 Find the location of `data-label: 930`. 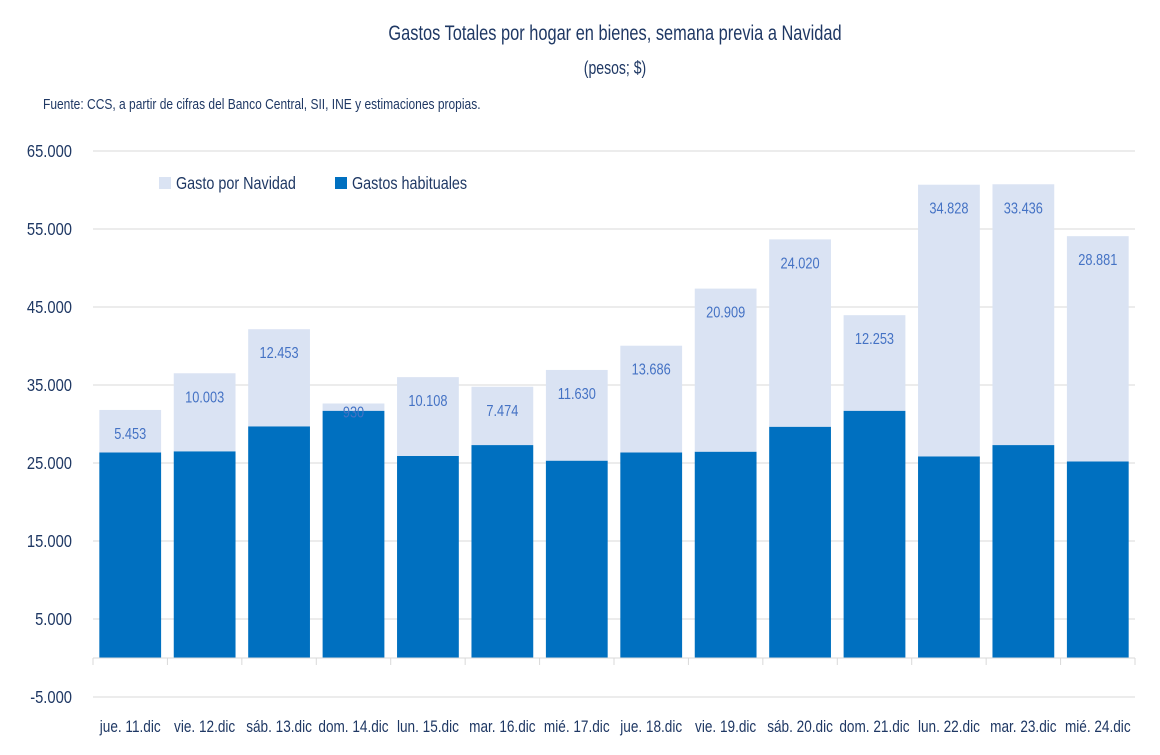

data-label: 930 is located at coordinates (353, 413).